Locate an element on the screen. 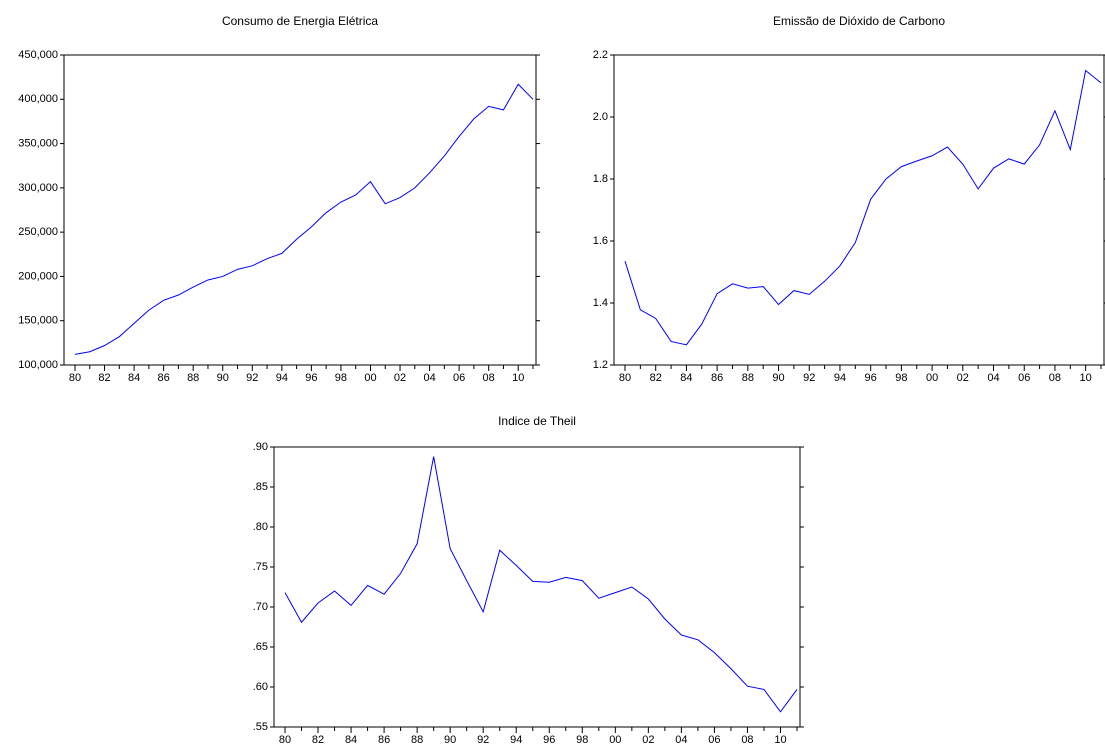  y-tick-label: .90 is located at coordinates (260, 447).